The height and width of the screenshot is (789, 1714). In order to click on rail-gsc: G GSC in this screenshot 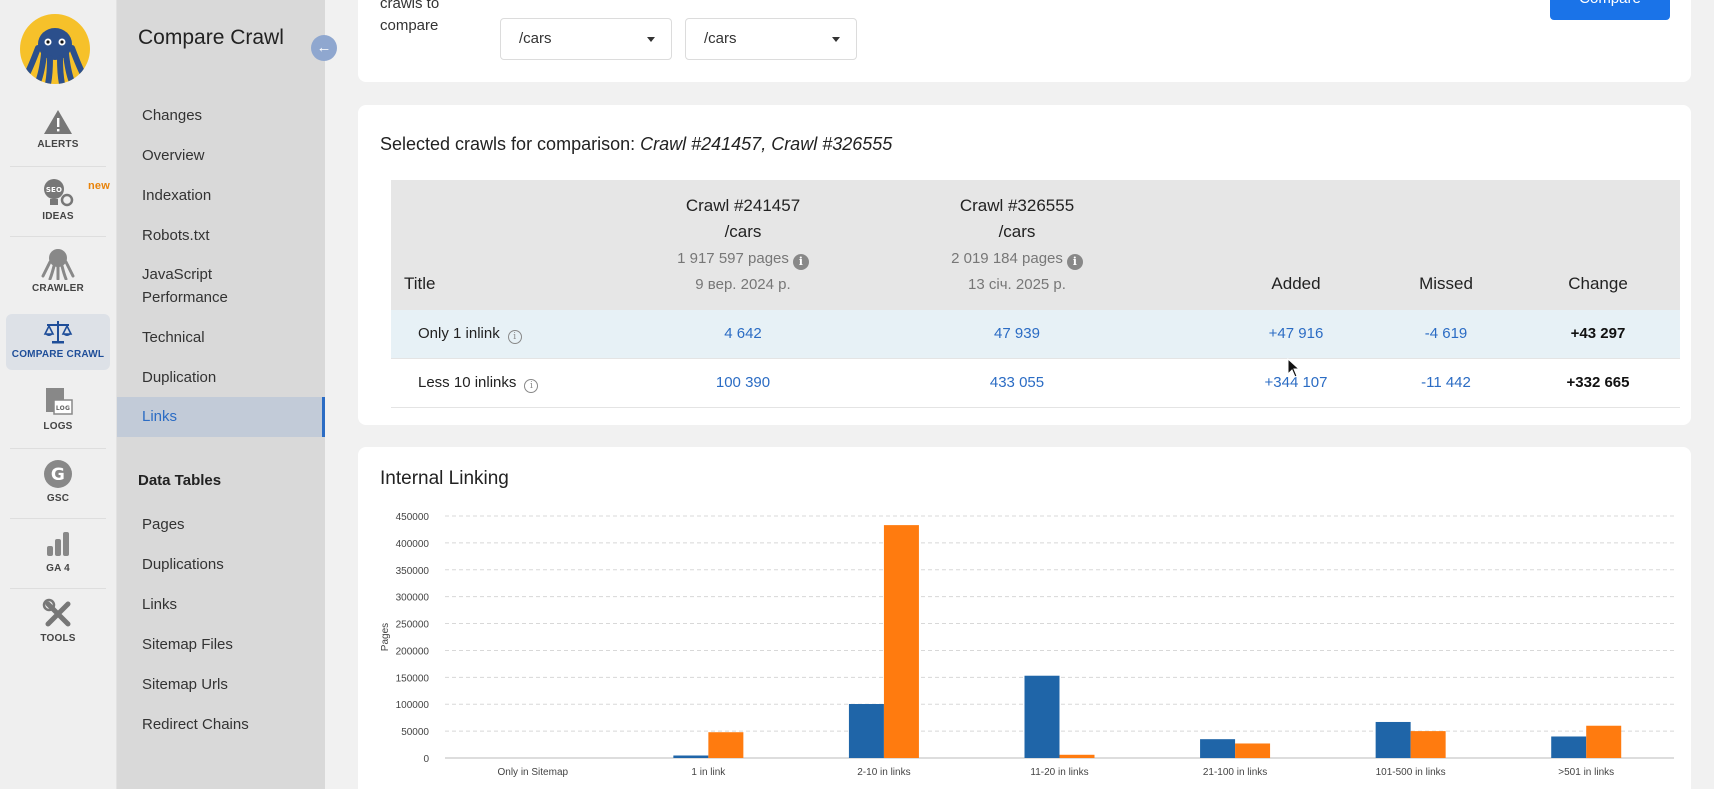, I will do `click(58, 489)`.